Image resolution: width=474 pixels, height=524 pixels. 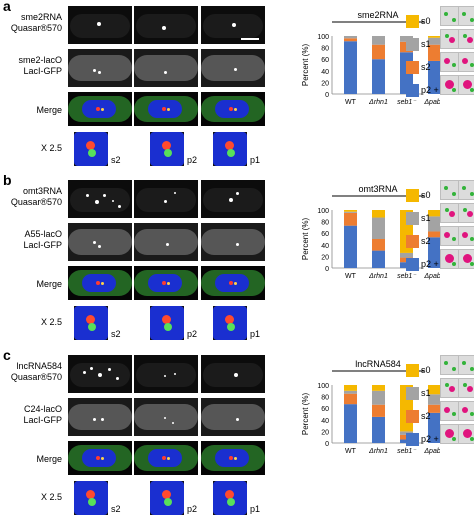 I want to click on zoom-label: p2, so click(x=192, y=160).